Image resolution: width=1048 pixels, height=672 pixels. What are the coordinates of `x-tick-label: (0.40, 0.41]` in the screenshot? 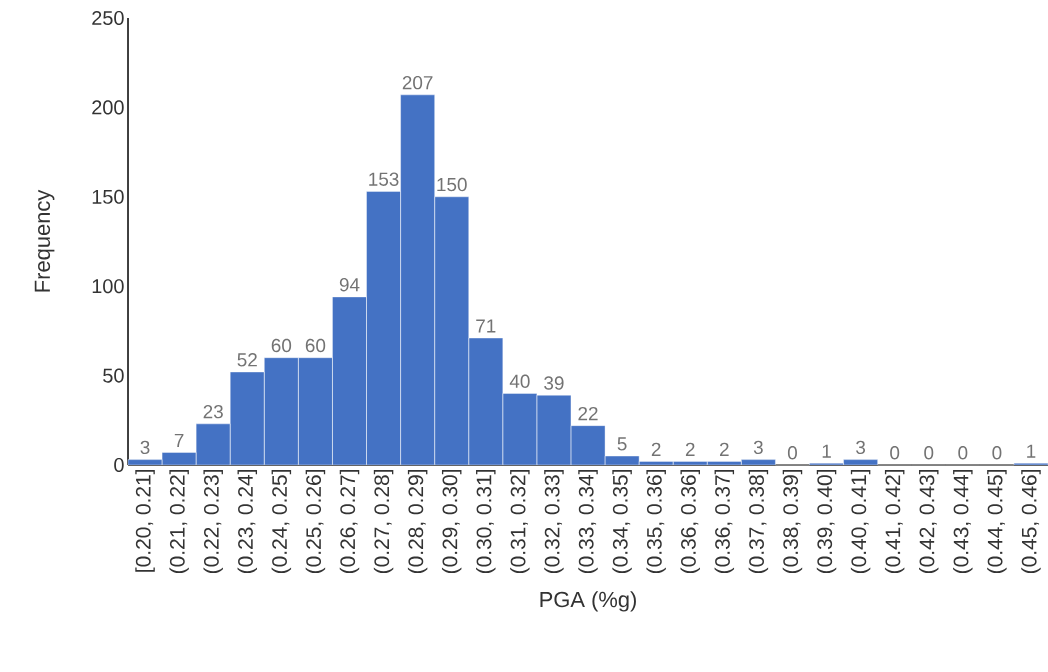 It's located at (860, 522).